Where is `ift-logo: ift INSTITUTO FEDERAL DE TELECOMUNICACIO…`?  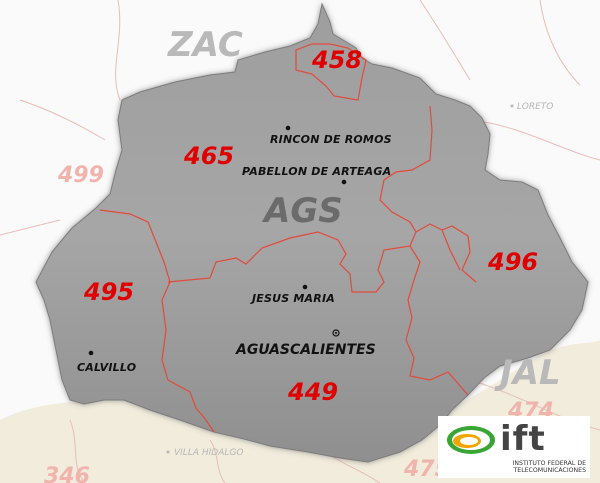 ift-logo: ift INSTITUTO FEDERAL DE TELECOMUNICACIO… is located at coordinates (514, 447).